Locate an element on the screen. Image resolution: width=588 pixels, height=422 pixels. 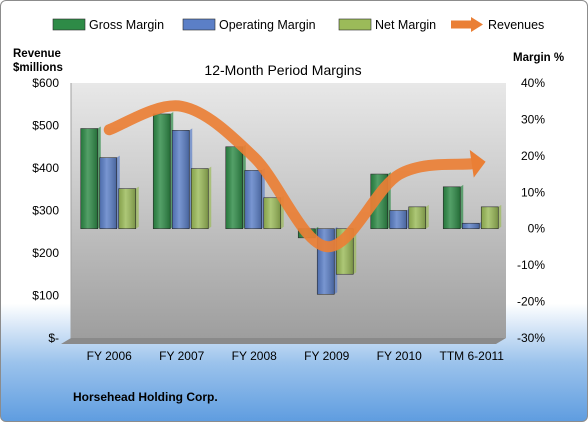
legend-arrow-icon is located at coordinates (477, 24).